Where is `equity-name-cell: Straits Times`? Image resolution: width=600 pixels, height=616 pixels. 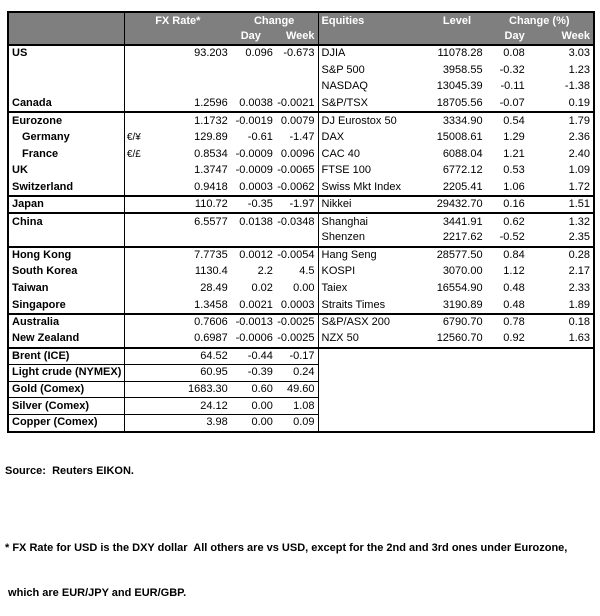 equity-name-cell: Straits Times is located at coordinates (373, 306).